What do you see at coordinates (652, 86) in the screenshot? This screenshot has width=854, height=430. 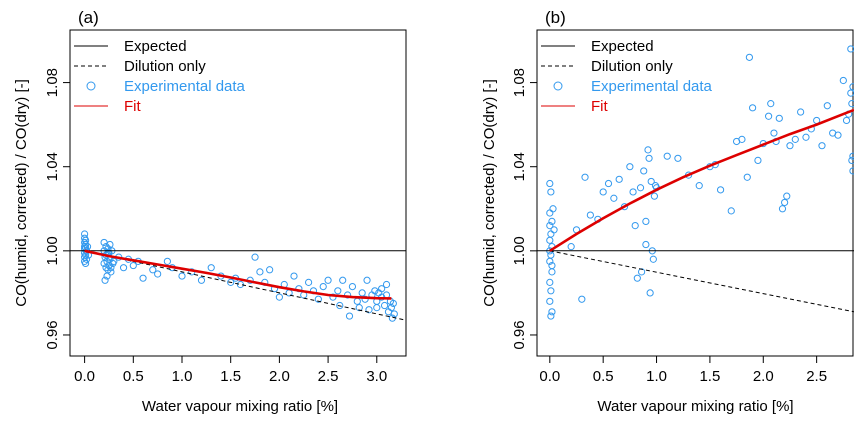 I see `legend-label: Experimental data` at bounding box center [652, 86].